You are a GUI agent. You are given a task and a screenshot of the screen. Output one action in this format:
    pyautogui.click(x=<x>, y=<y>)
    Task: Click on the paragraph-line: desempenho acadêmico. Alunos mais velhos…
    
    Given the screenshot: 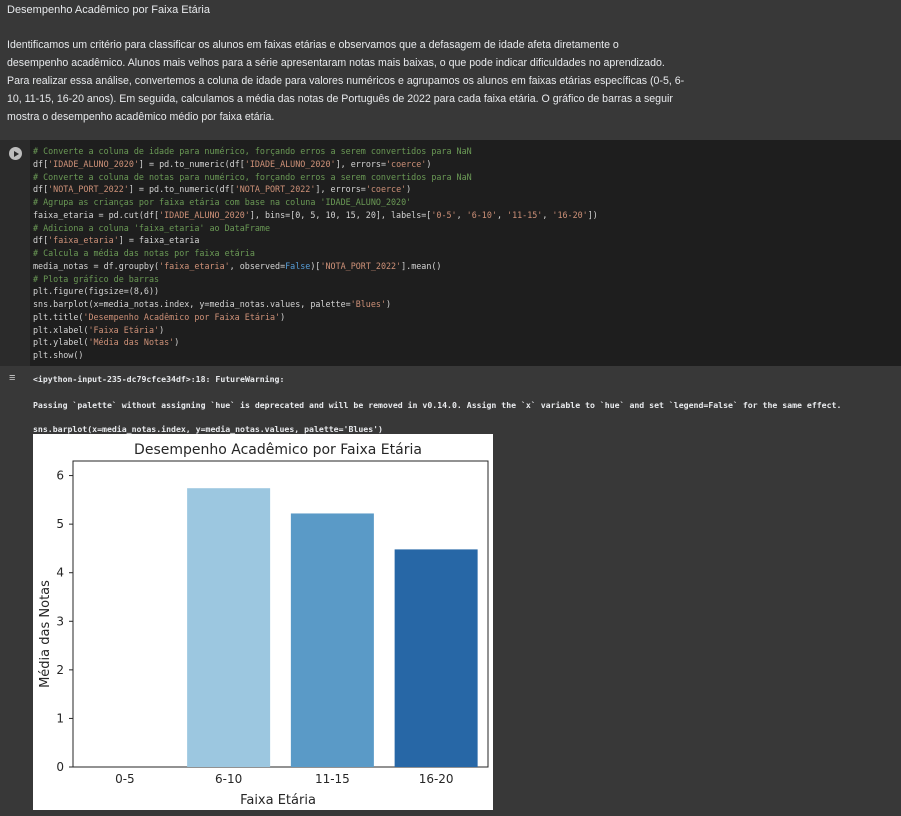 What is the action you would take?
    pyautogui.click(x=336, y=63)
    